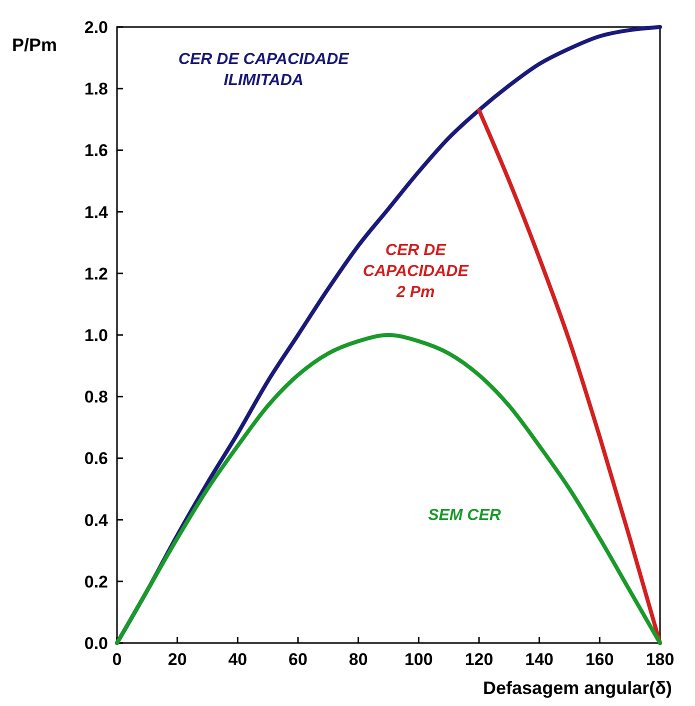 This screenshot has width=695, height=706. What do you see at coordinates (238, 659) in the screenshot?
I see `x-tick-label: 40` at bounding box center [238, 659].